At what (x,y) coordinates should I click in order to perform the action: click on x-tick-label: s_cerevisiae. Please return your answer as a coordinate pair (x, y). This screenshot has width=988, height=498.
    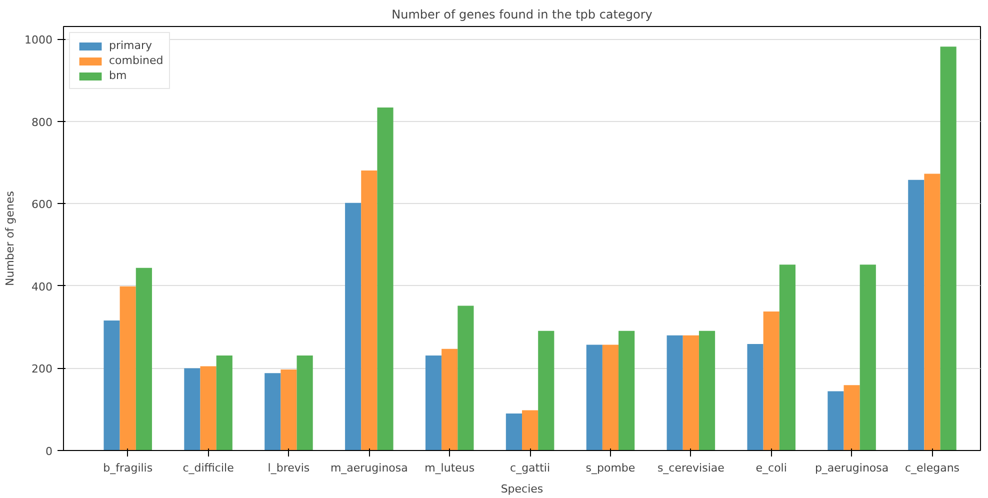
    Looking at the image, I should click on (691, 468).